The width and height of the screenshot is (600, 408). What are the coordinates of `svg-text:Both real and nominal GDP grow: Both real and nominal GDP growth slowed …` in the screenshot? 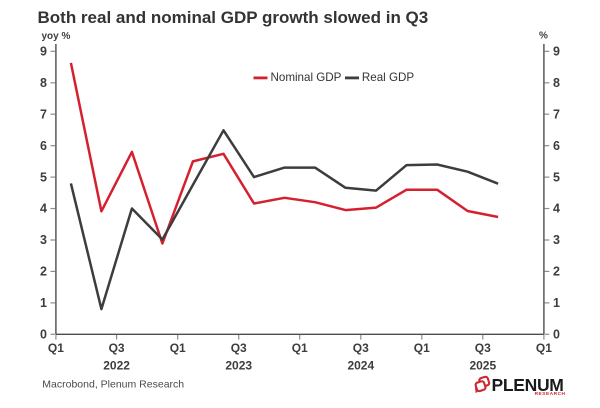 It's located at (233, 17).